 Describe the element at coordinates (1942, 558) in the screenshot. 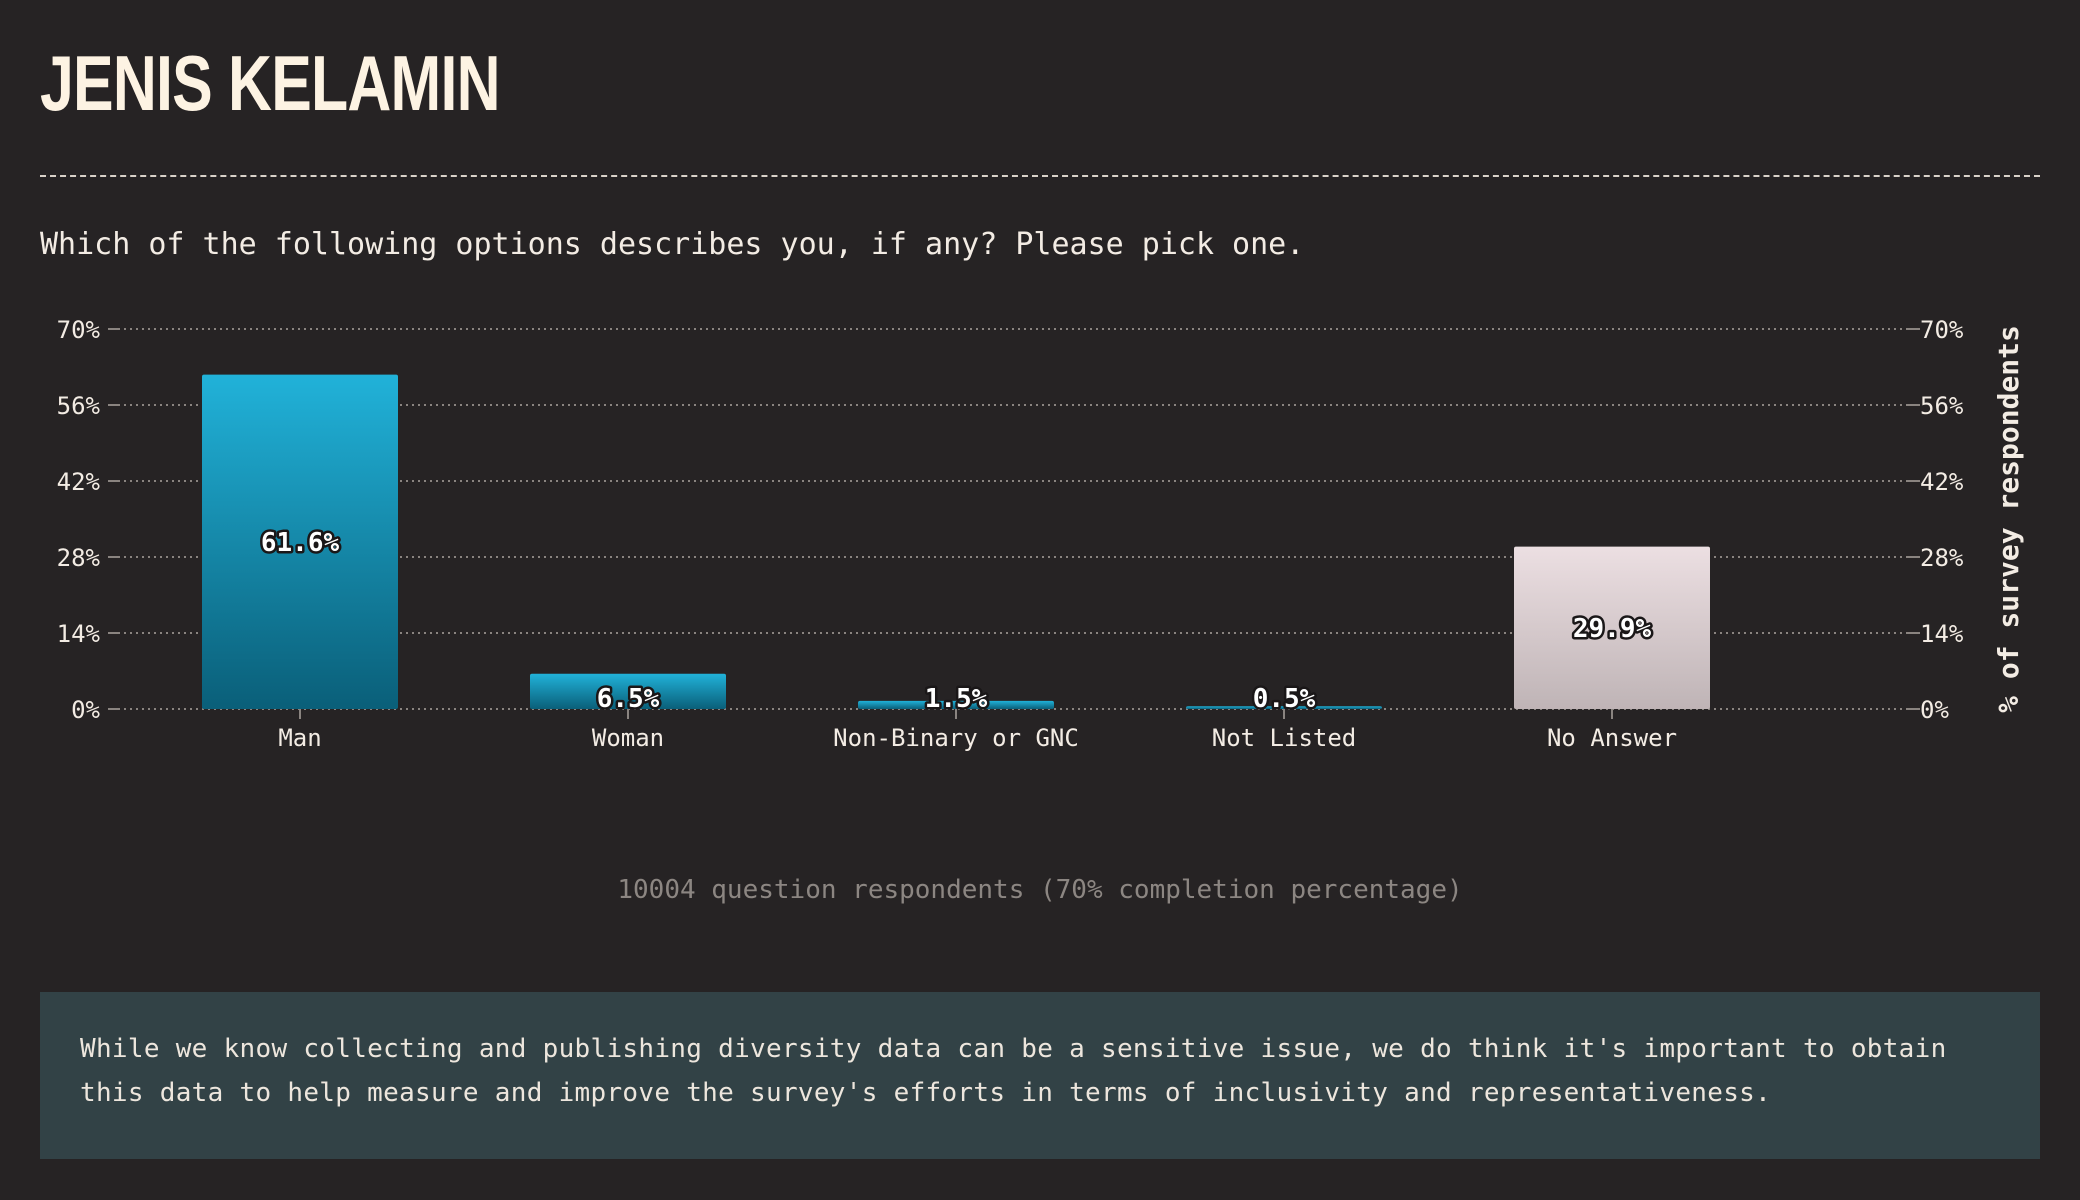

I see `y-tick-label-right: 28%` at that location.